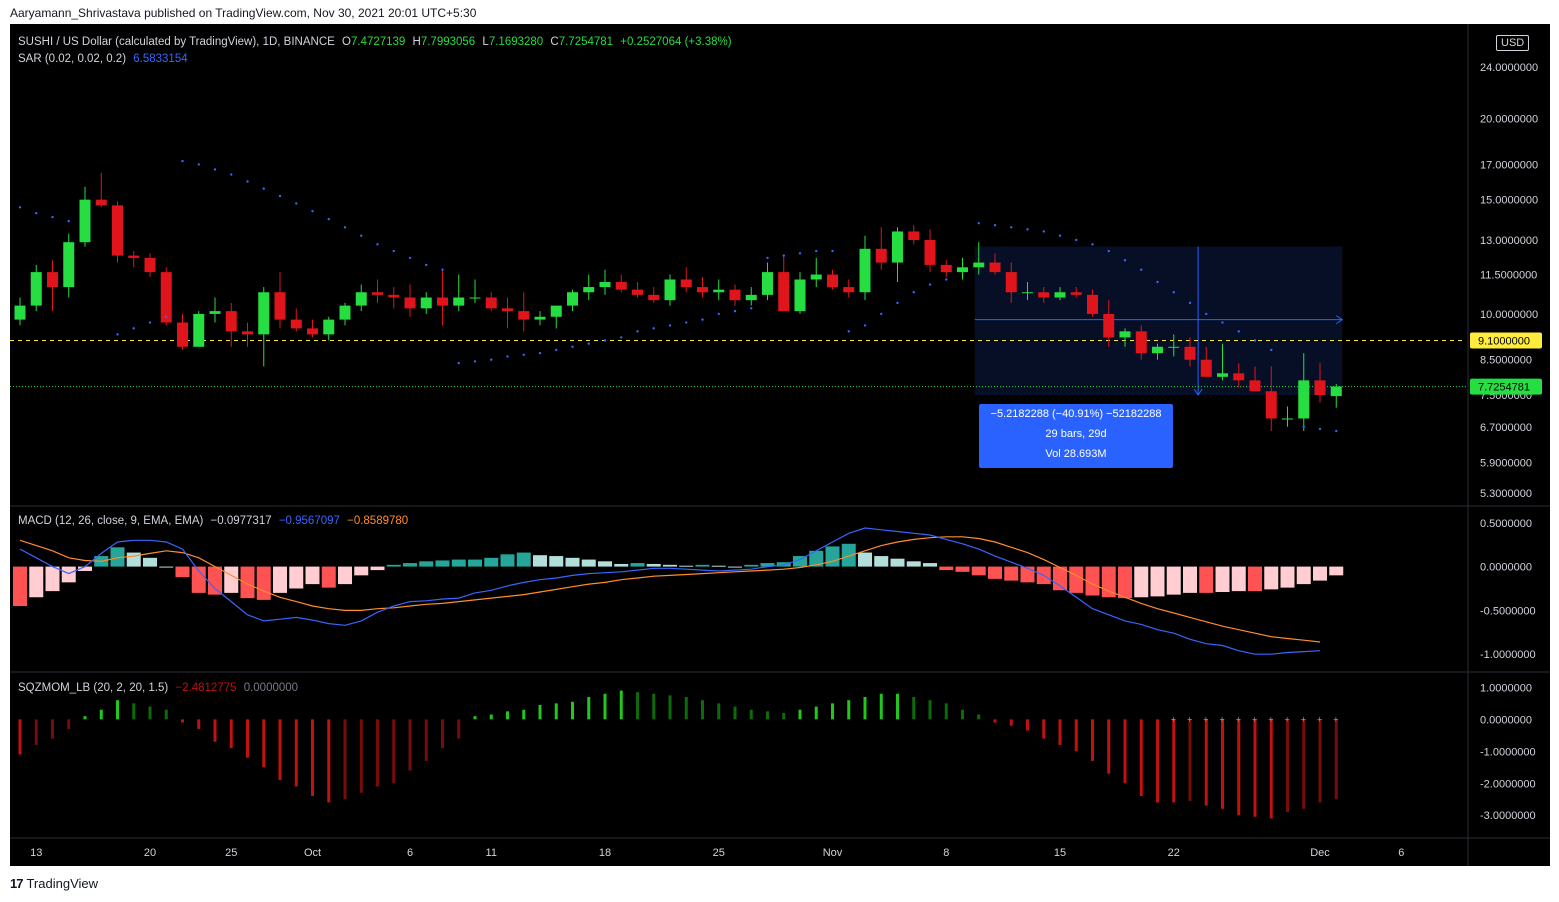 Image resolution: width=1559 pixels, height=902 pixels. Describe the element at coordinates (17, 883) in the screenshot. I see `tradingview-logo-icon: 17` at that location.